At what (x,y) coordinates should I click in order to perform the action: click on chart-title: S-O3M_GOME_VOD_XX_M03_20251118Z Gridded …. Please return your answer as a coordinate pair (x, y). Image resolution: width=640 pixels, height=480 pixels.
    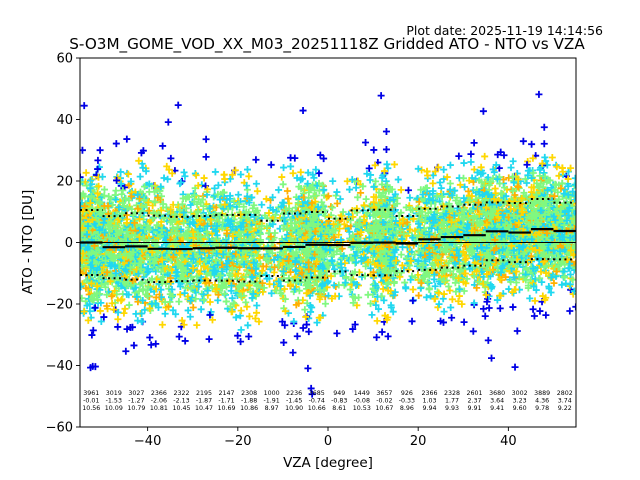
    Looking at the image, I should click on (327, 44).